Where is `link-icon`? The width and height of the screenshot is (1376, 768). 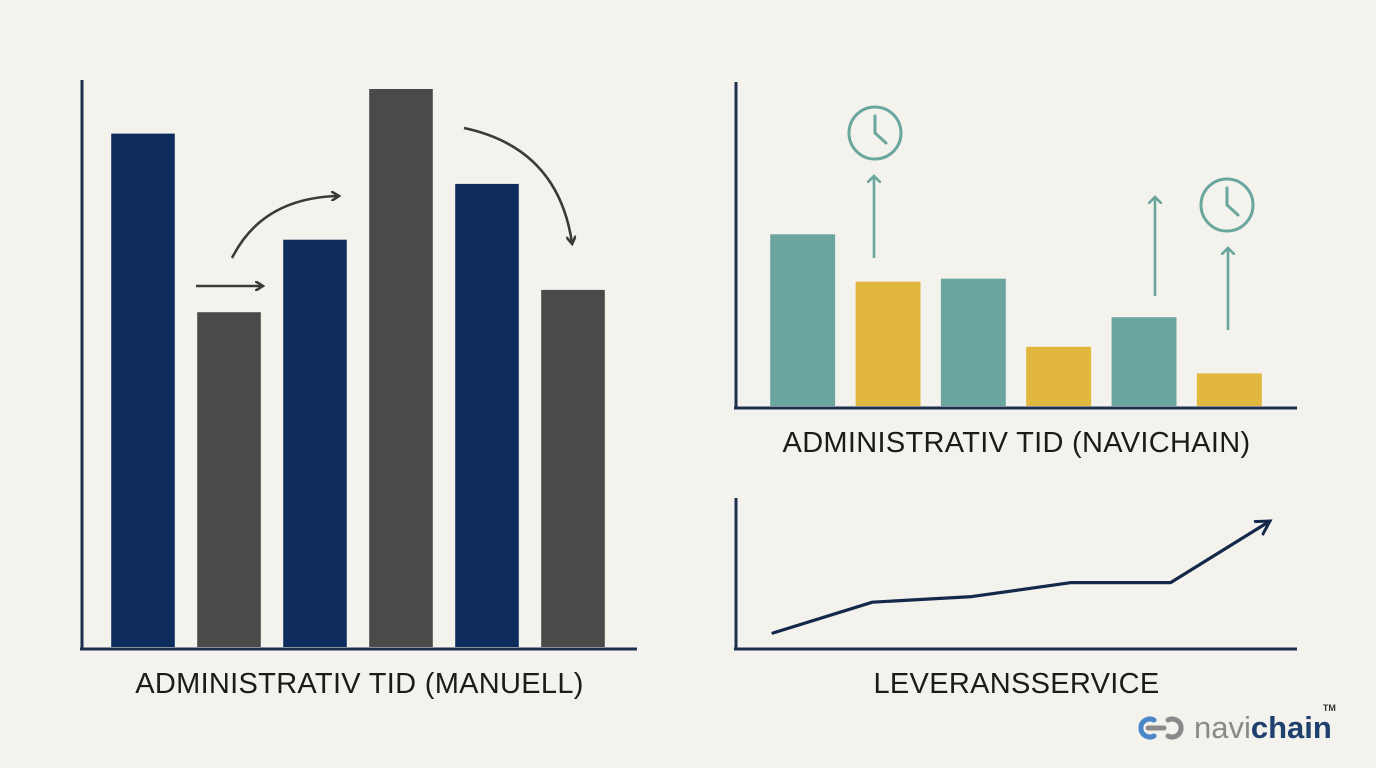 link-icon is located at coordinates (1161, 727).